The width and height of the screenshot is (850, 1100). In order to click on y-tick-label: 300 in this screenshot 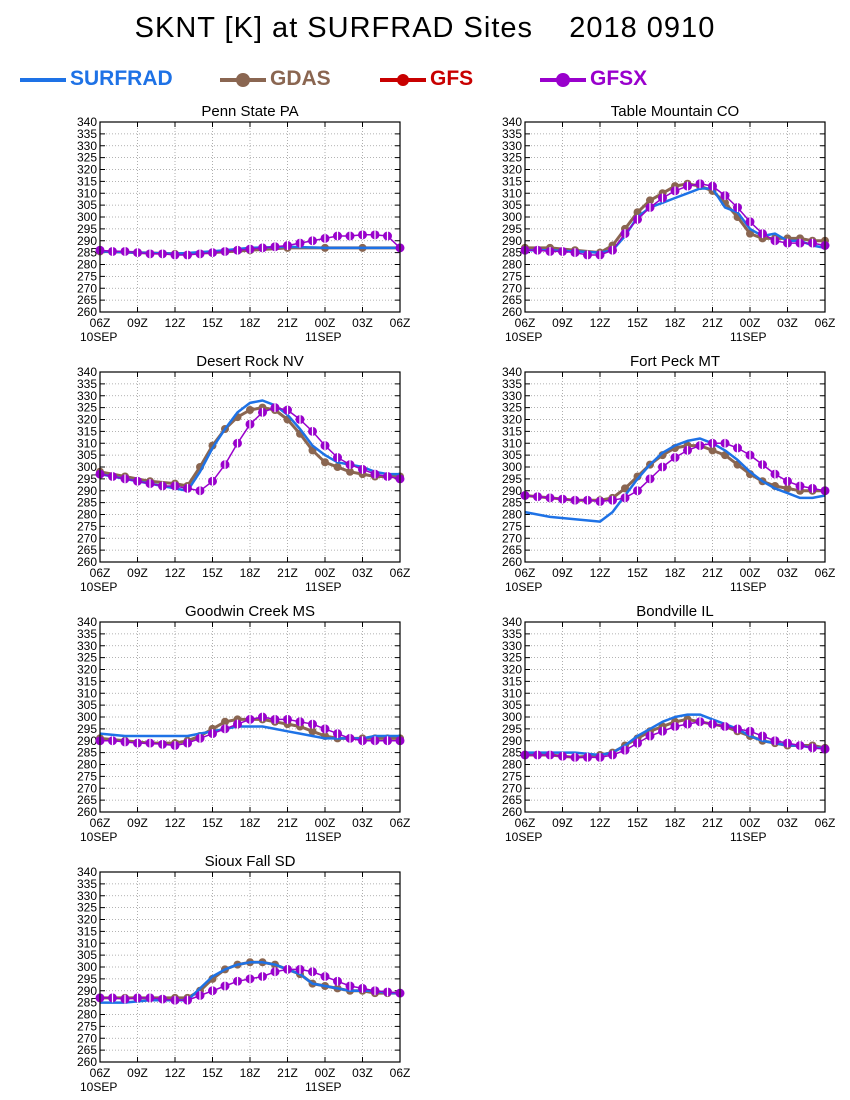, I will do `click(87, 717)`.